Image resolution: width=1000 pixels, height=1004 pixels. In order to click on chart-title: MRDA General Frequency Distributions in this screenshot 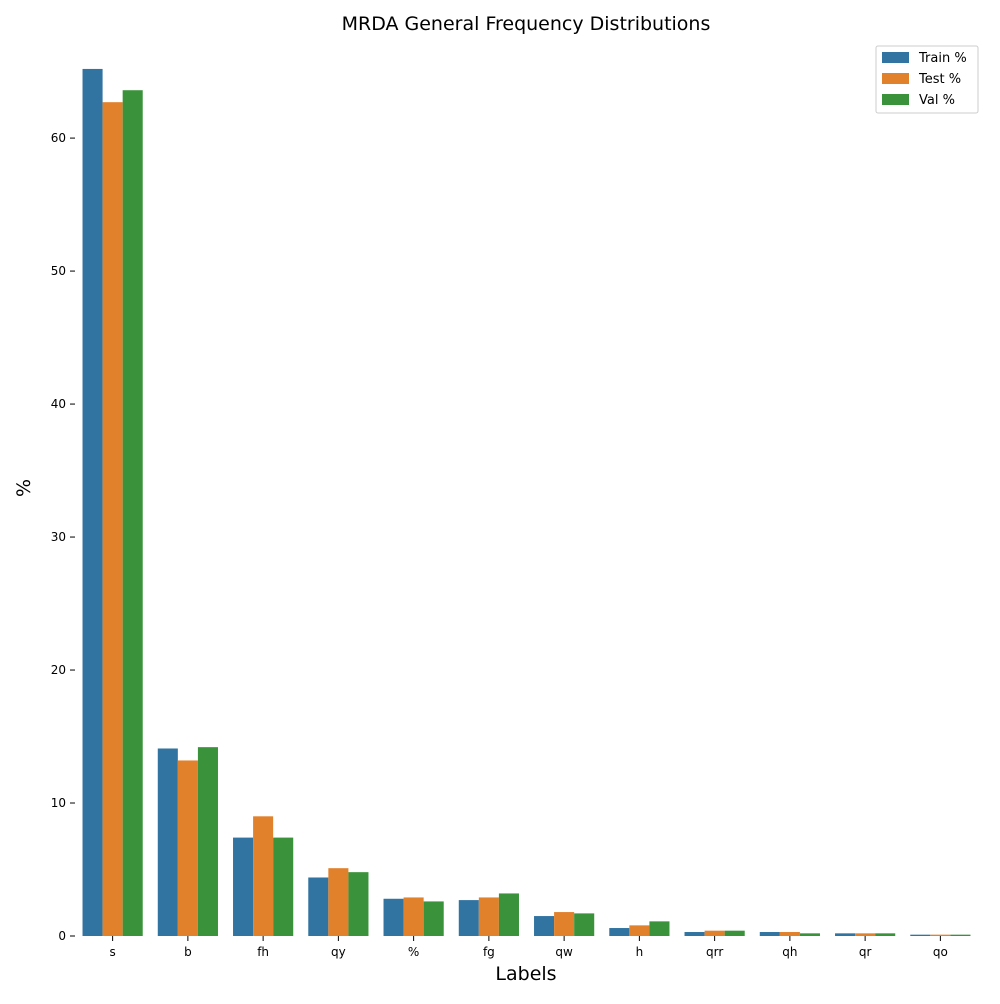, I will do `click(526, 24)`.